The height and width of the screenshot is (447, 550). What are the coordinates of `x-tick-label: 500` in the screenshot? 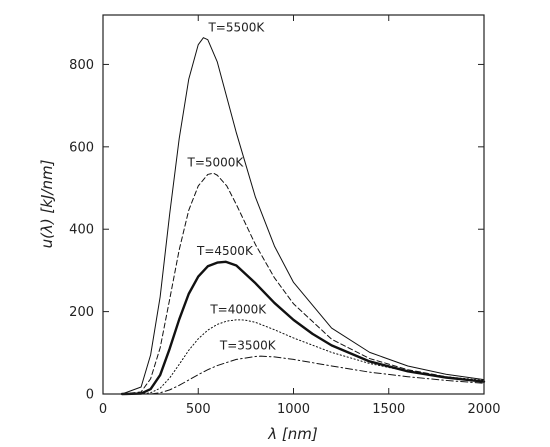 It's located at (198, 409).